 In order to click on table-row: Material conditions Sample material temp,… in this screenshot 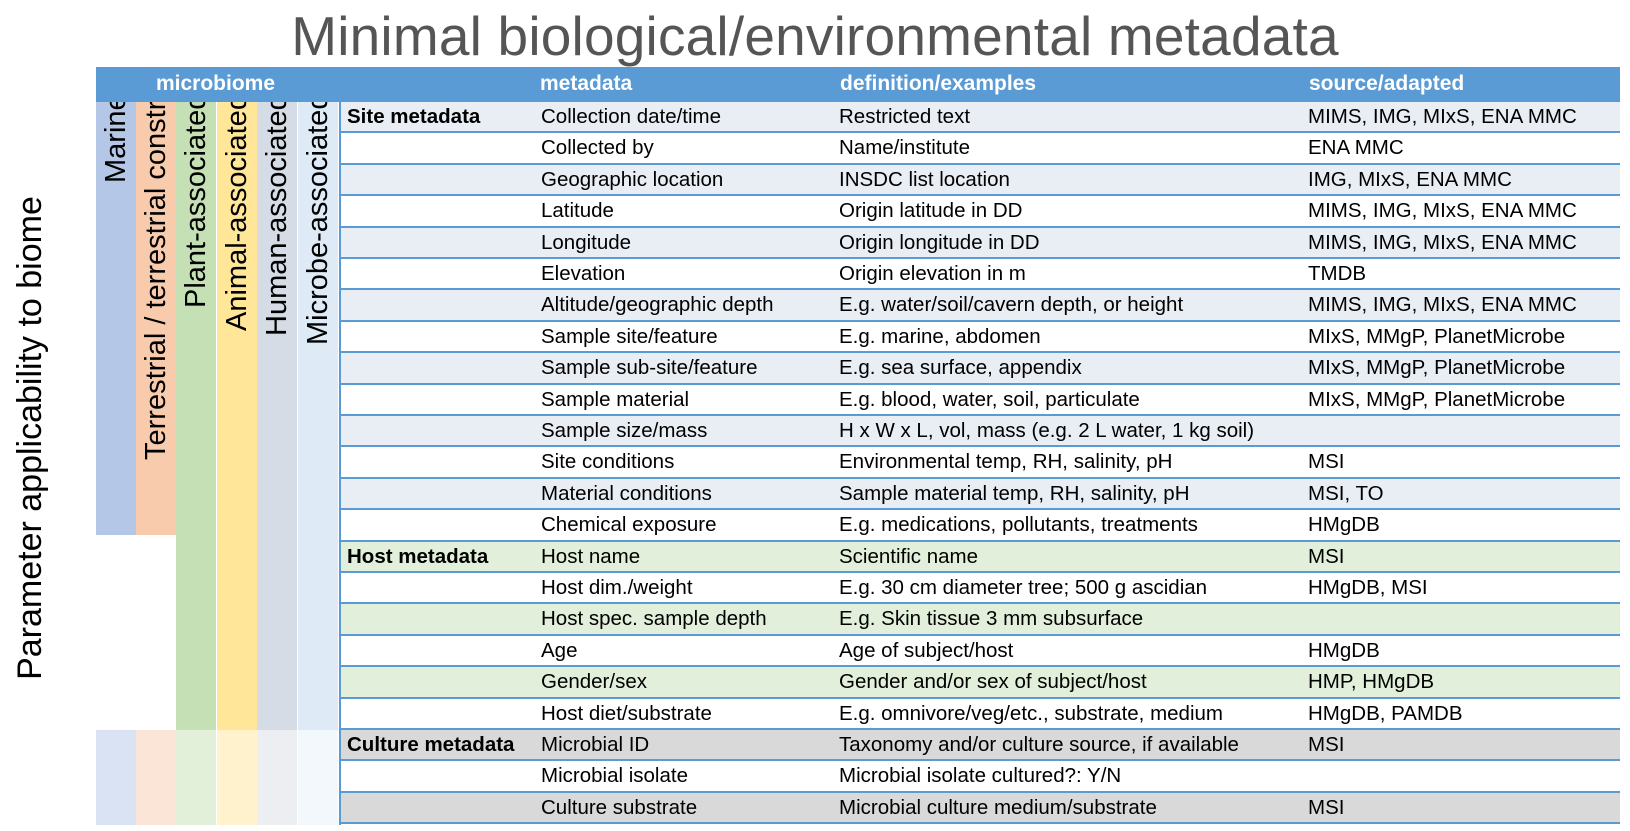, I will do `click(980, 494)`.